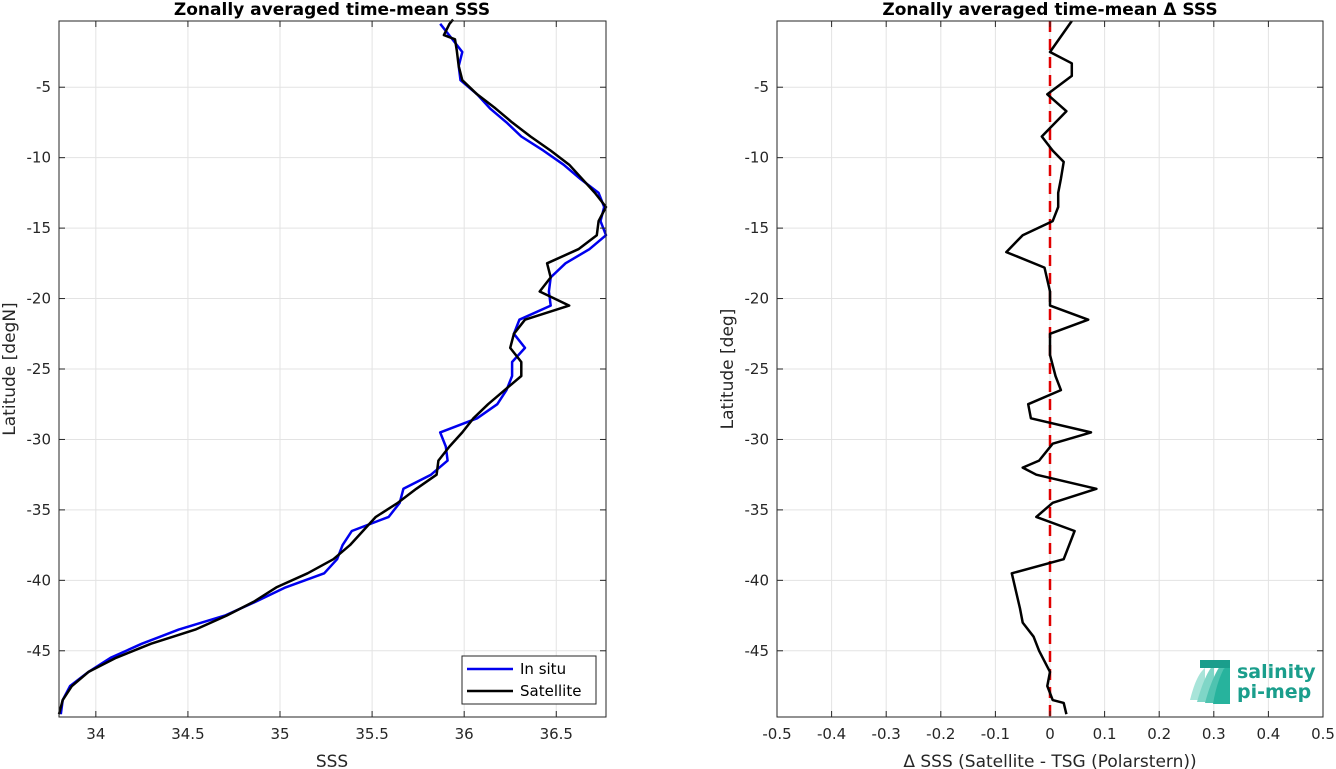  I want to click on salinity-pi-mep-logo: salinity pi-mep, so click(1253, 682).